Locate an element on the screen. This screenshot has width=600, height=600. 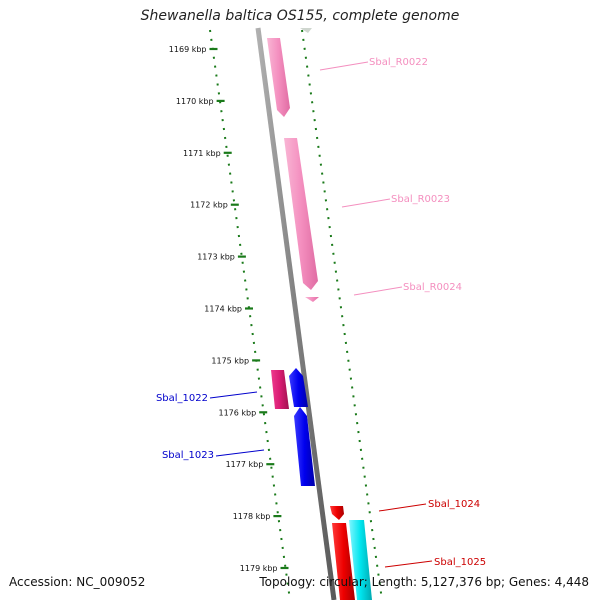
tick-label: 1172 kbp is located at coordinates (209, 205).